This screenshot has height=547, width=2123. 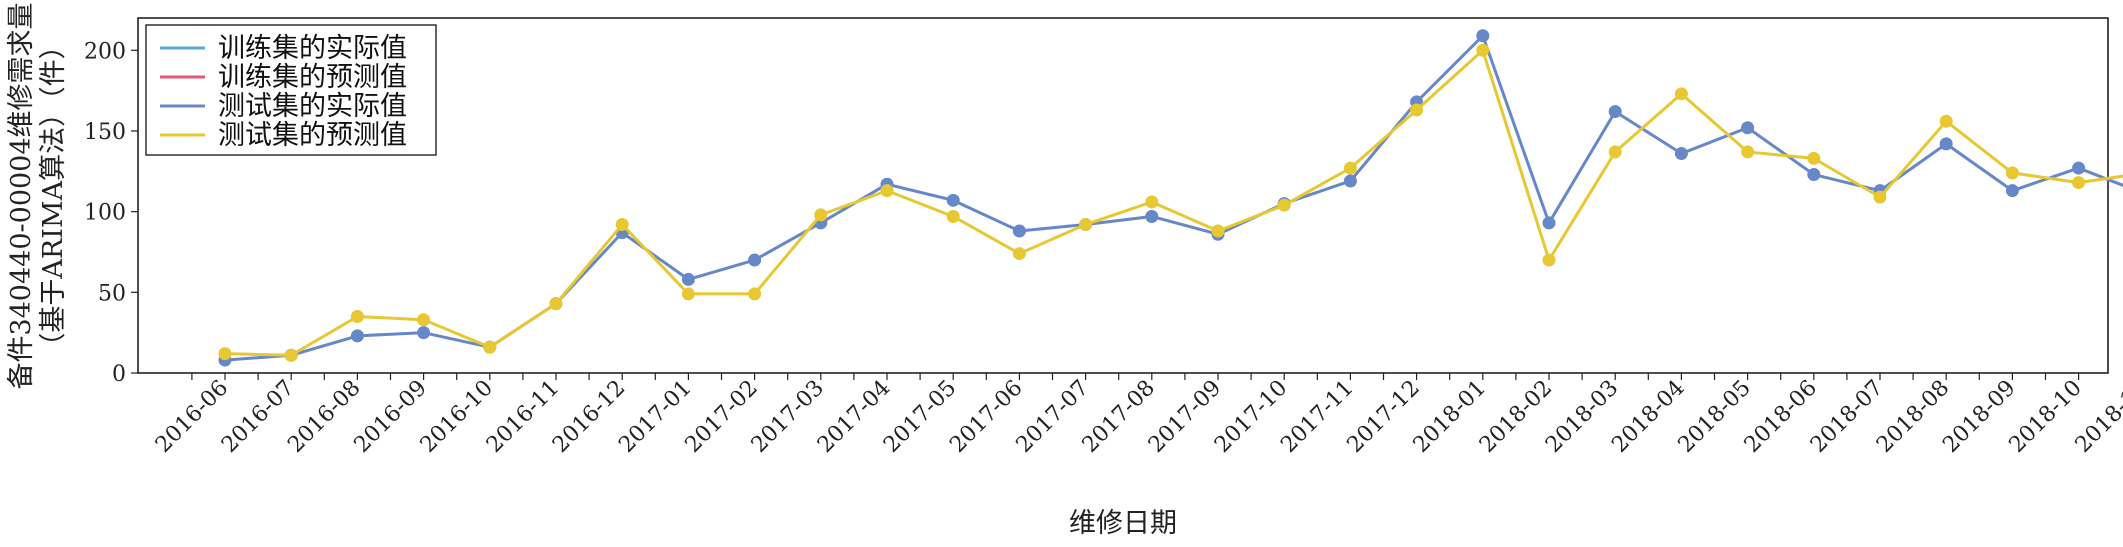 I want to click on x-axis-title: 维修日期, so click(x=1123, y=523).